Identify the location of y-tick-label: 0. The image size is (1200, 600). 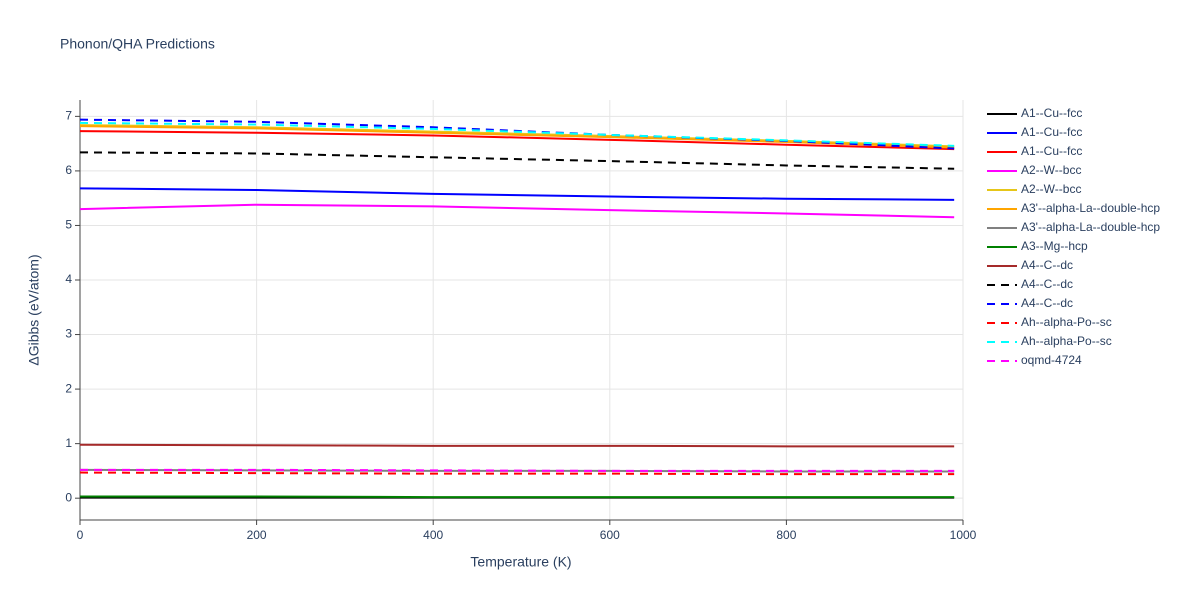
(68, 497).